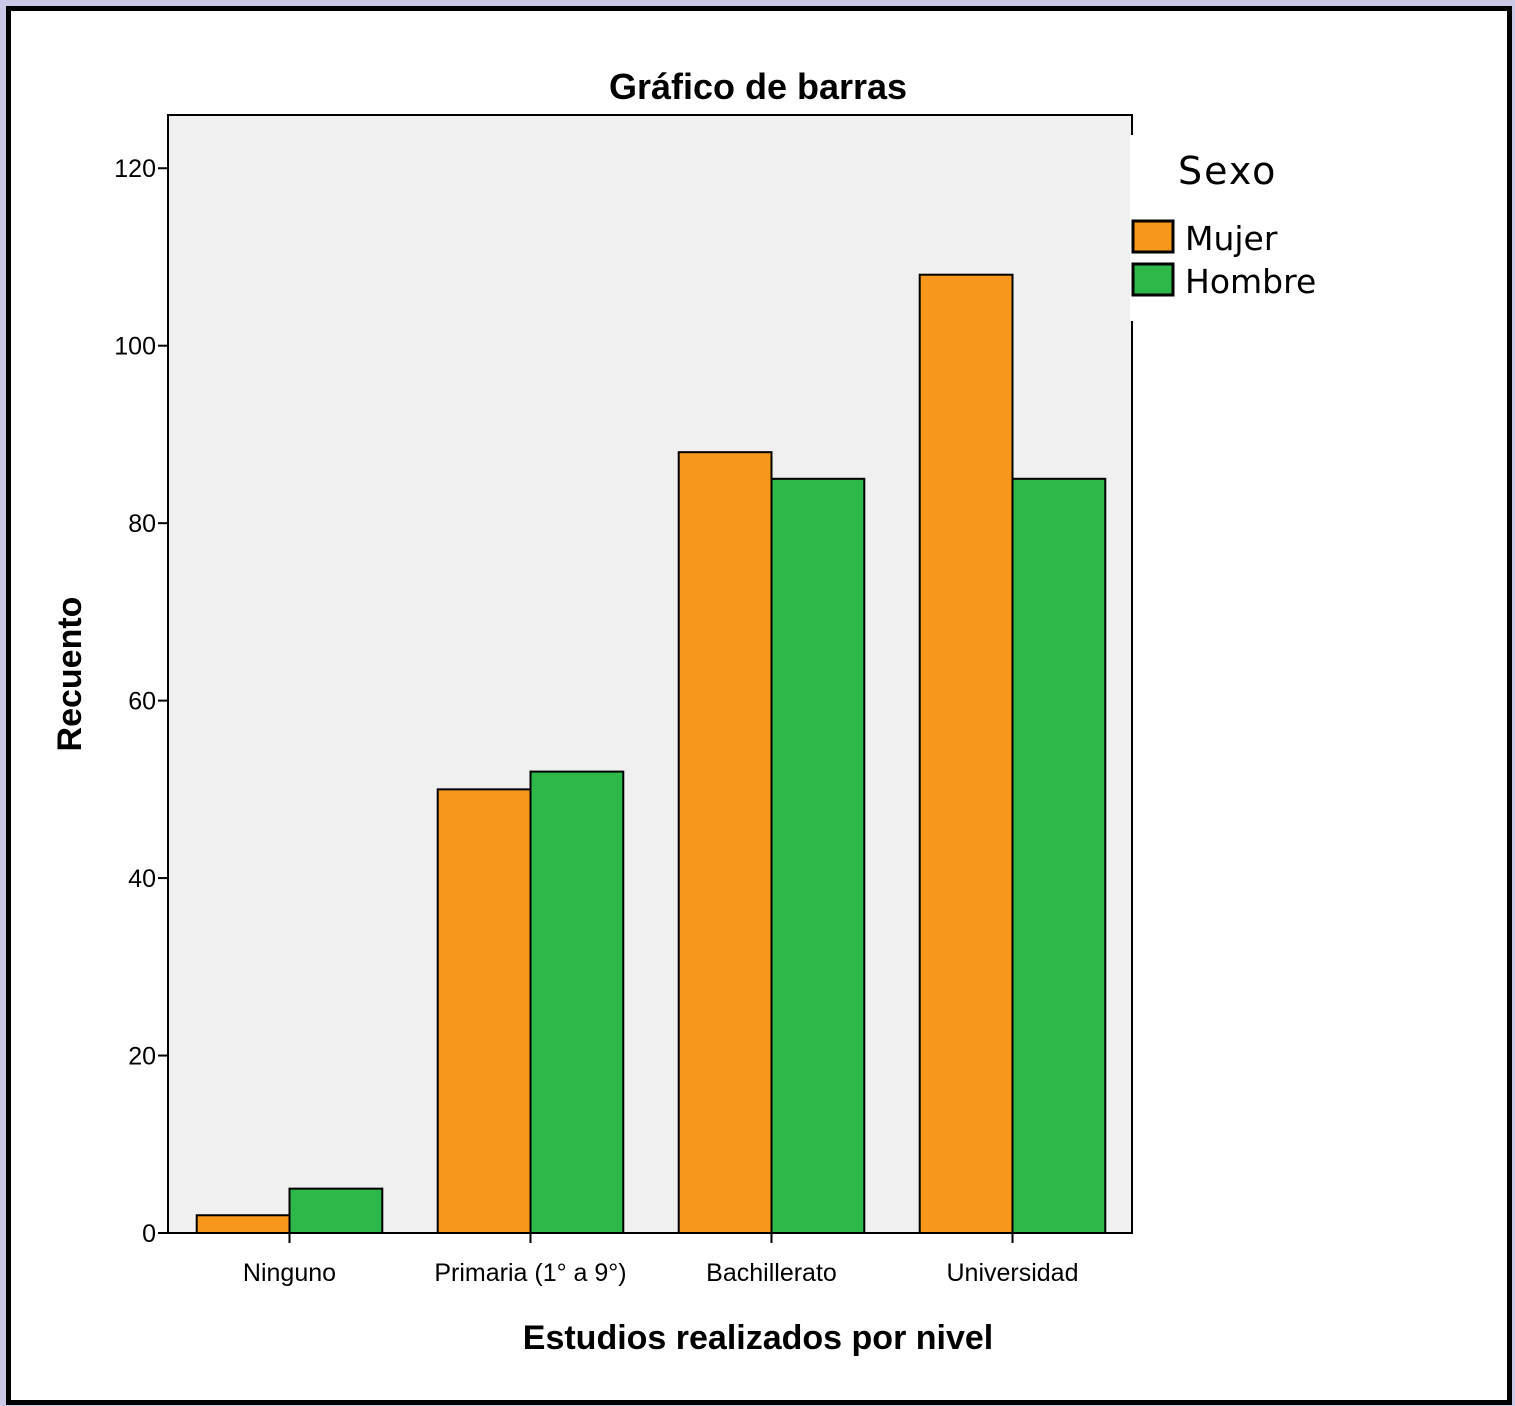 This screenshot has width=1515, height=1406. Describe the element at coordinates (142, 1057) in the screenshot. I see `y-tick-label: 20` at that location.